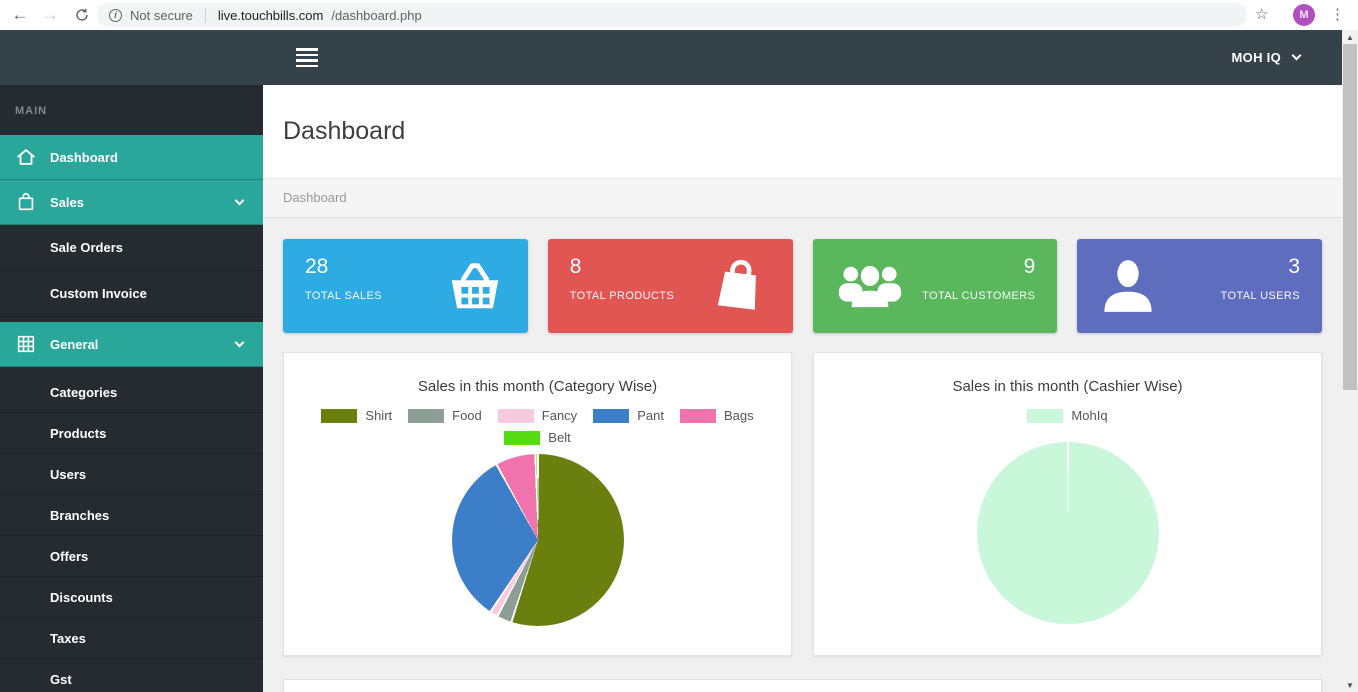 This screenshot has width=1358, height=692. What do you see at coordinates (131, 157) in the screenshot?
I see `sidebar-item-dashboard: Dashboard` at bounding box center [131, 157].